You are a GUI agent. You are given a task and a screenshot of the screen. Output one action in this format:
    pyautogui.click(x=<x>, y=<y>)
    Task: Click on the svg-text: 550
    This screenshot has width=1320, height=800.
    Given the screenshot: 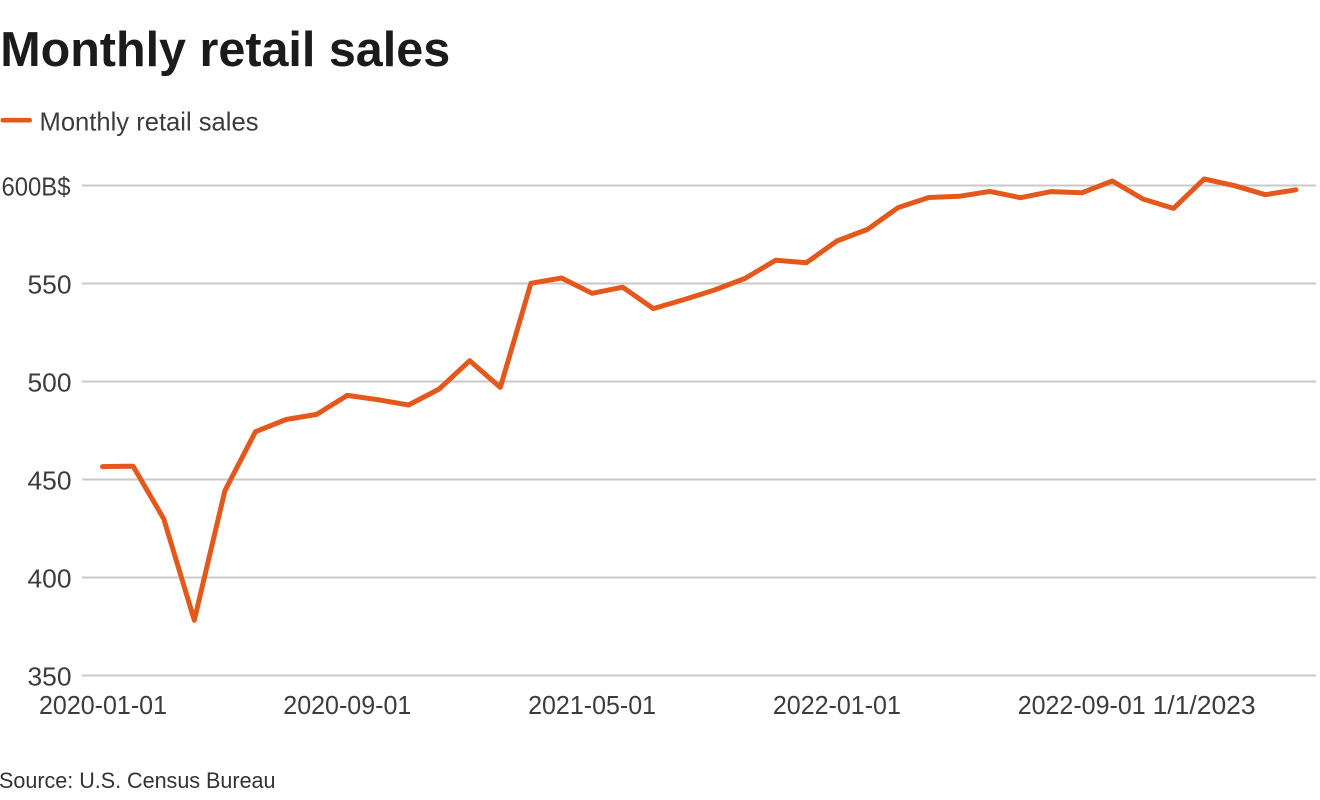 What is the action you would take?
    pyautogui.click(x=50, y=285)
    